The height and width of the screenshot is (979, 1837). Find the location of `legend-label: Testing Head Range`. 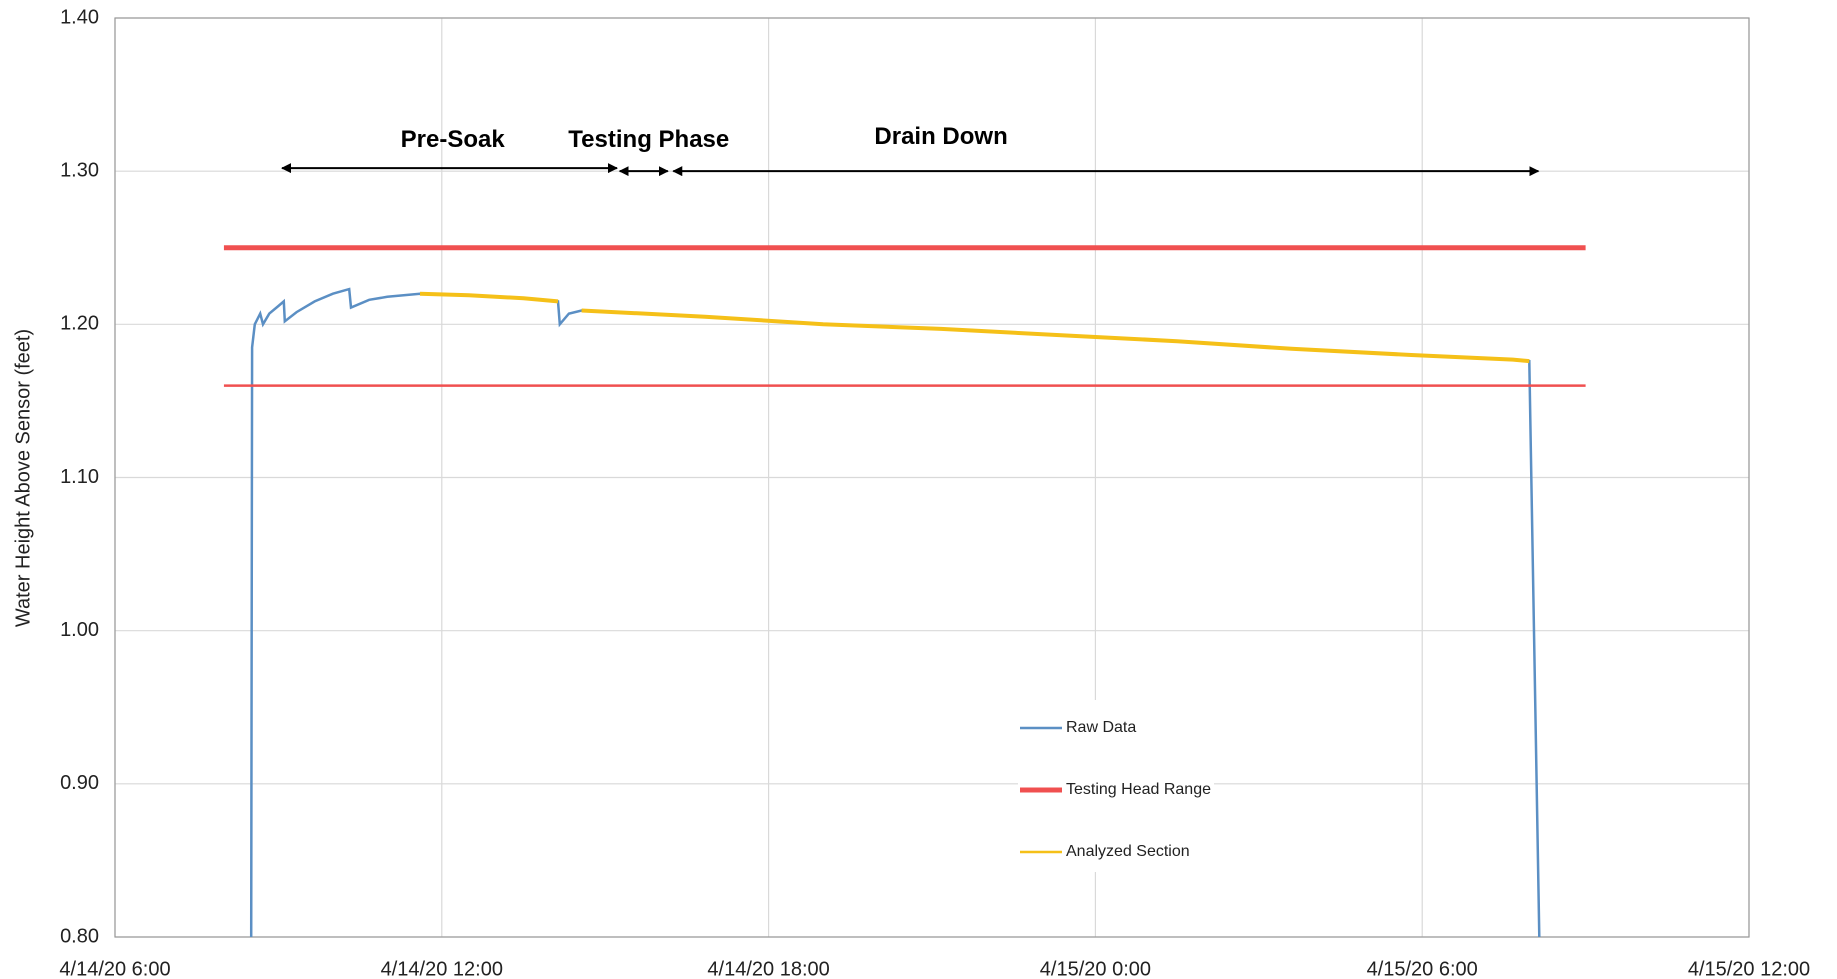

legend-label: Testing Head Range is located at coordinates (1138, 789).